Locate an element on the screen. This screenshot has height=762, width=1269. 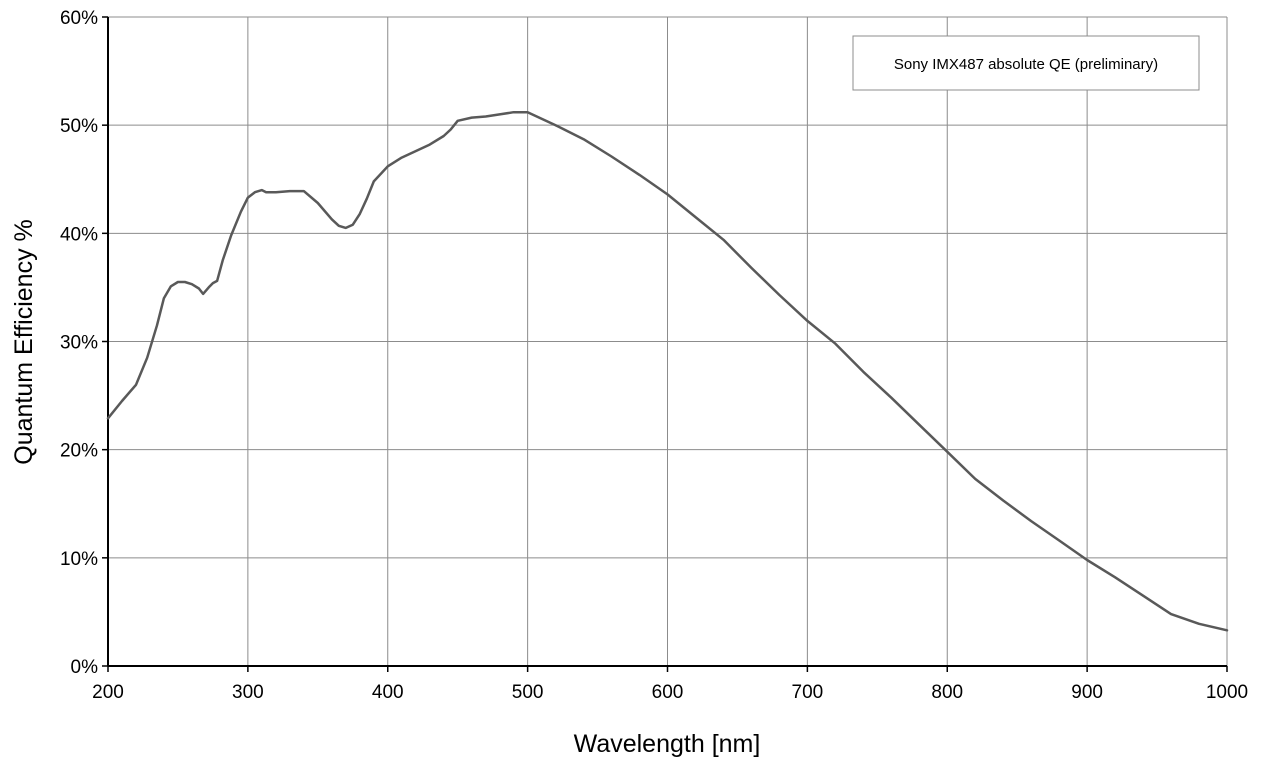
y-tick-label: 30% is located at coordinates (79, 343).